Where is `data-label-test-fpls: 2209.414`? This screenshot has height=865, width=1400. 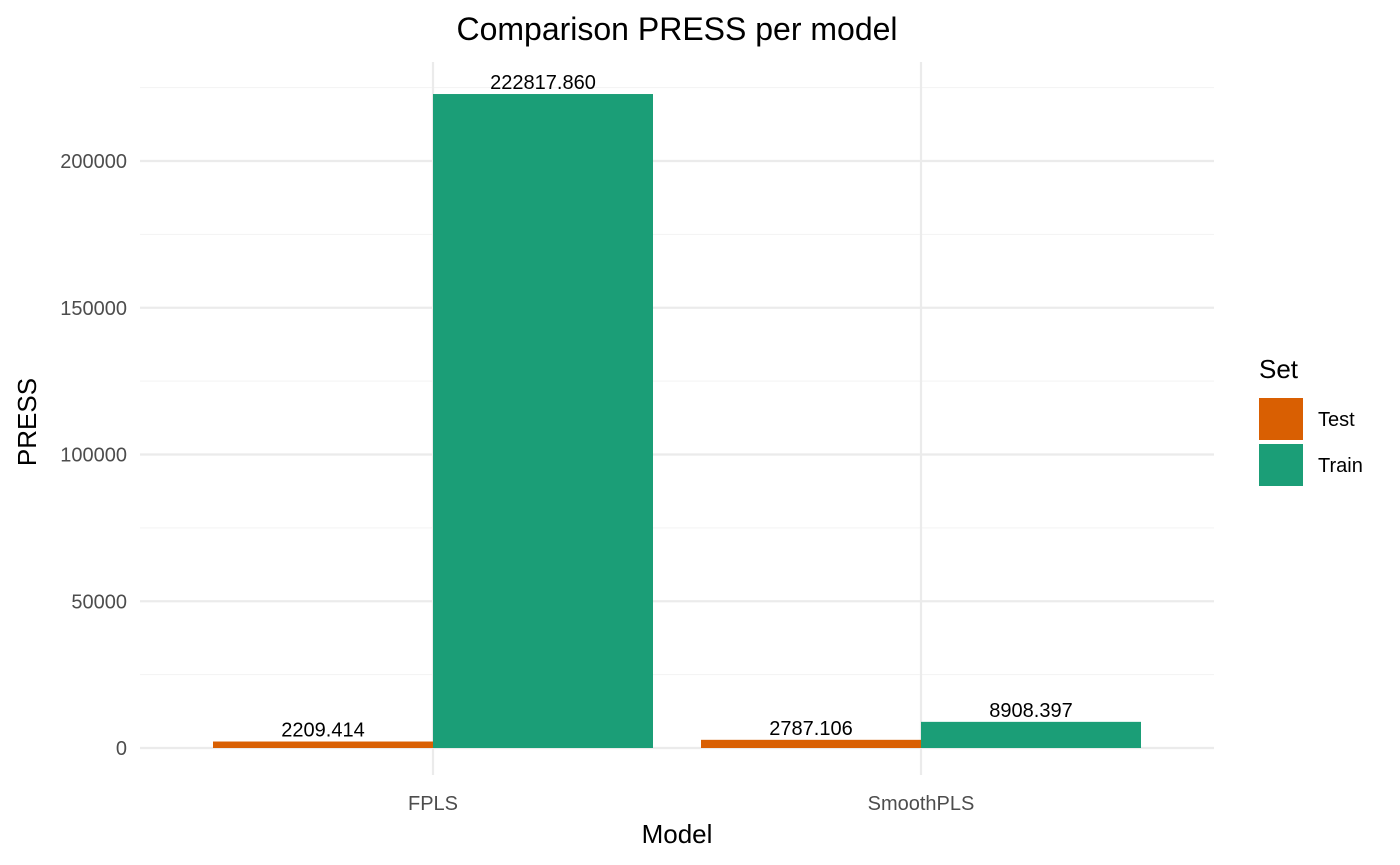
data-label-test-fpls: 2209.414 is located at coordinates (322, 731).